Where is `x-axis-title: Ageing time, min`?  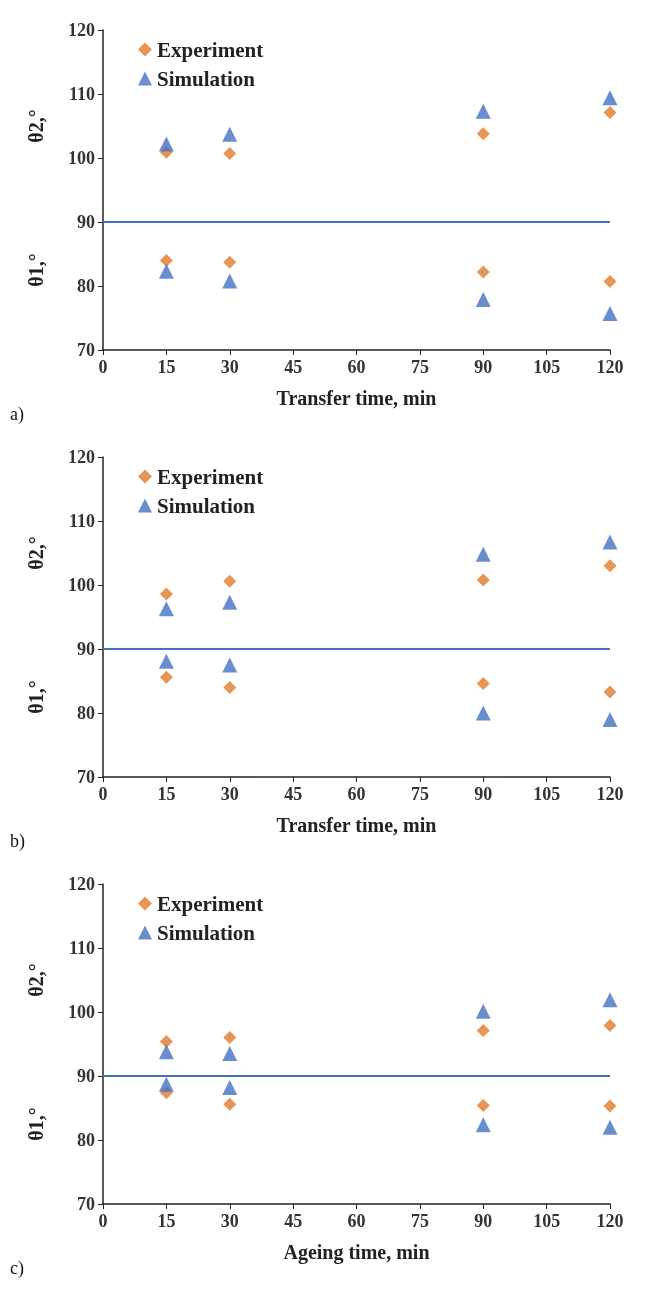 x-axis-title: Ageing time, min is located at coordinates (356, 1252).